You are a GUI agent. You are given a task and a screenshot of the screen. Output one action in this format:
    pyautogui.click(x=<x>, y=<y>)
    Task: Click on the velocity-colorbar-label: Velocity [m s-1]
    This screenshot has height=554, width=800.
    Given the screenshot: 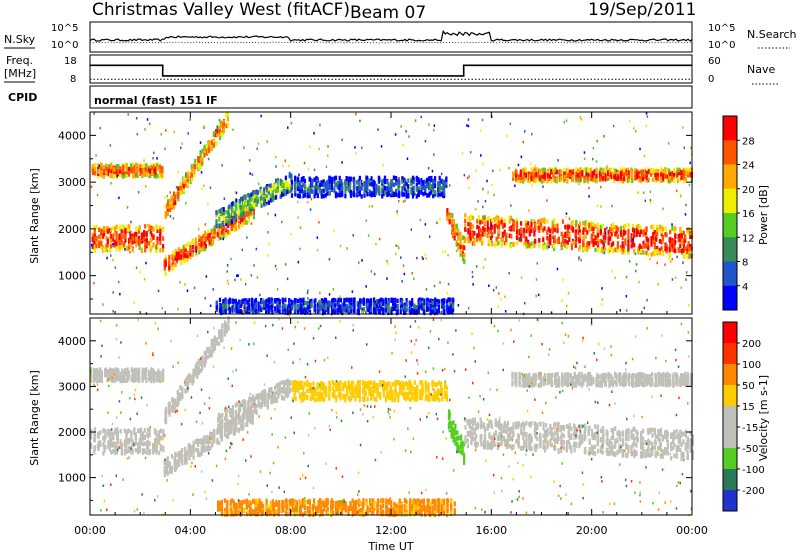 What is the action you would take?
    pyautogui.click(x=763, y=418)
    